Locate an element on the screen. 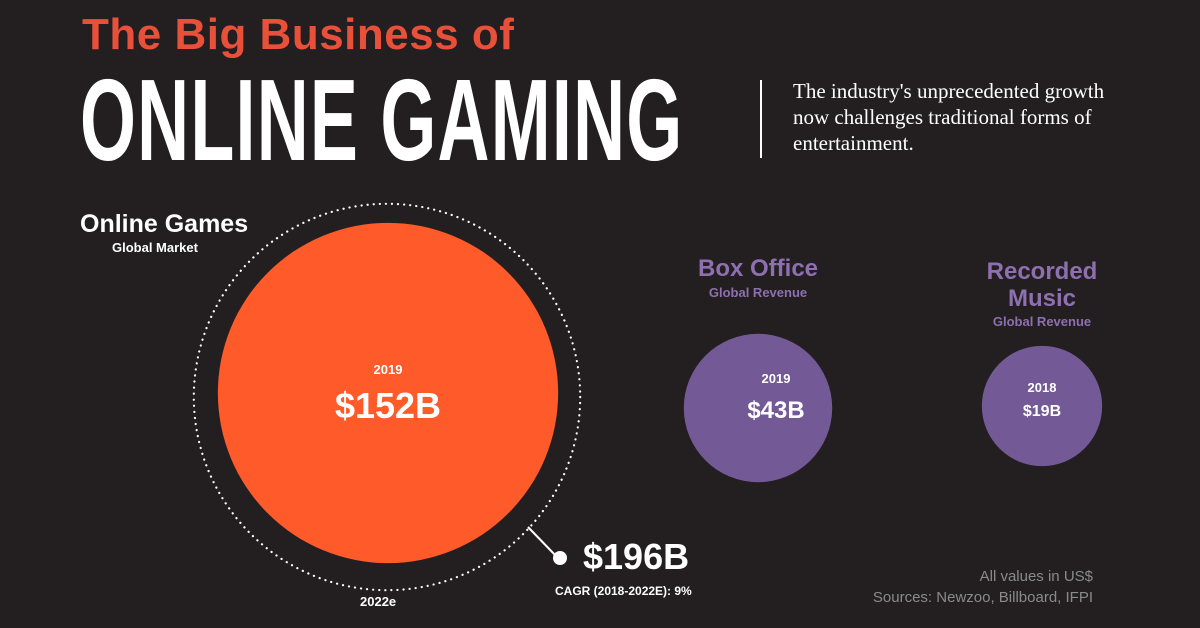  box-office-label: Box Office is located at coordinates (758, 268).